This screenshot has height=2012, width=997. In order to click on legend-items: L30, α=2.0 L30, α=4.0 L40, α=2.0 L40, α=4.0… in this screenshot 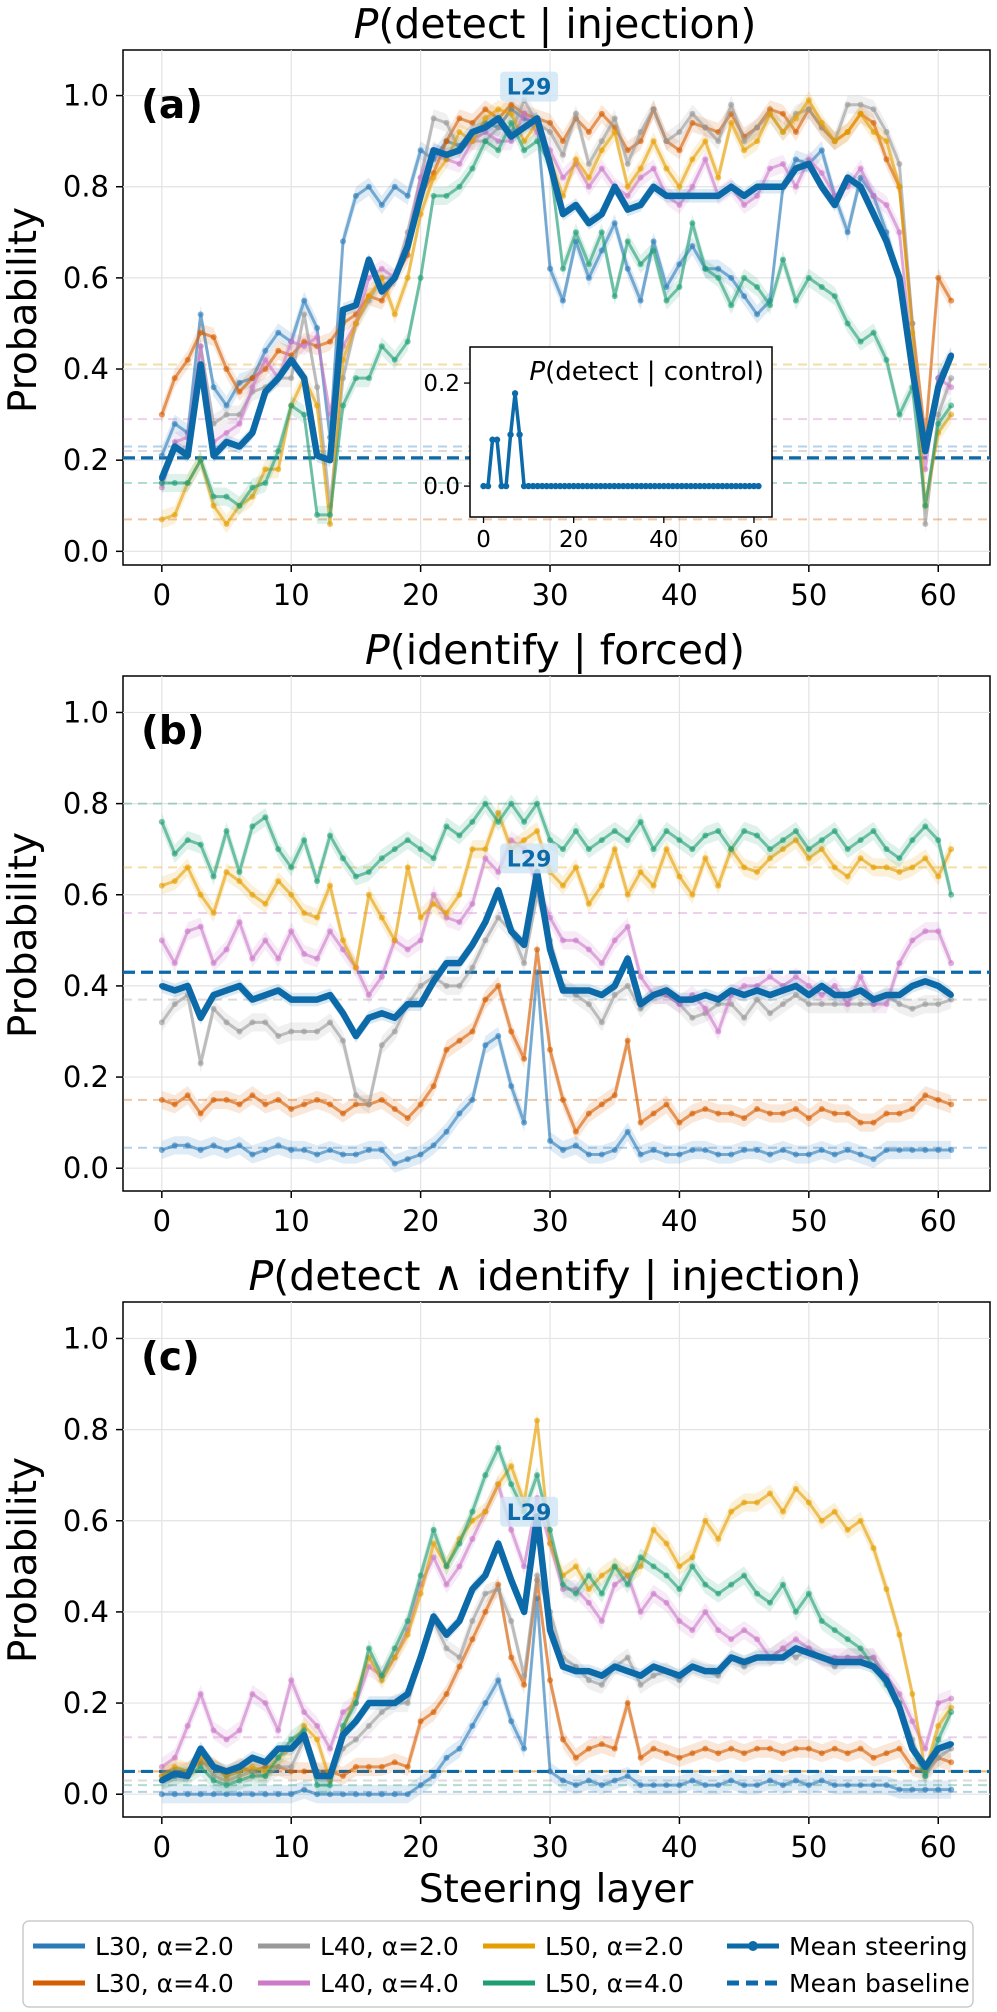, I will do `click(501, 1965)`.